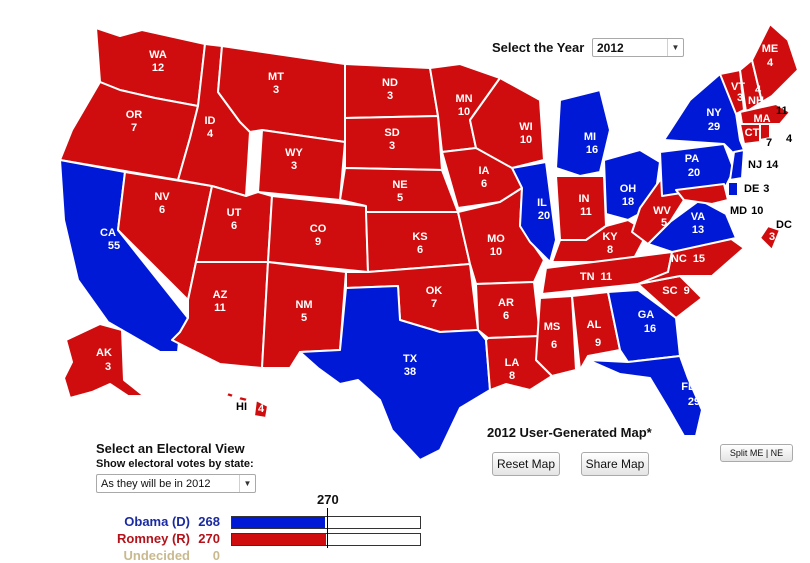 The width and height of the screenshot is (810, 563). I want to click on romney-label: Romney (R), so click(153, 538).